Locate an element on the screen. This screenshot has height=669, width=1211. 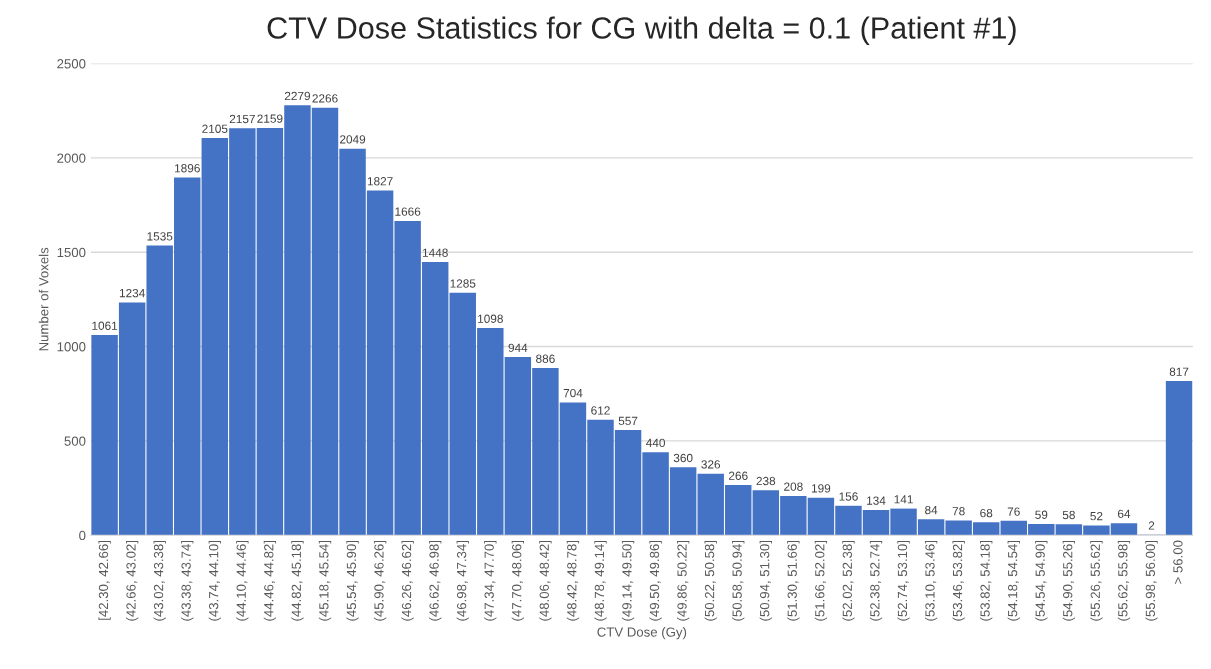
data-label: 326 is located at coordinates (711, 464).